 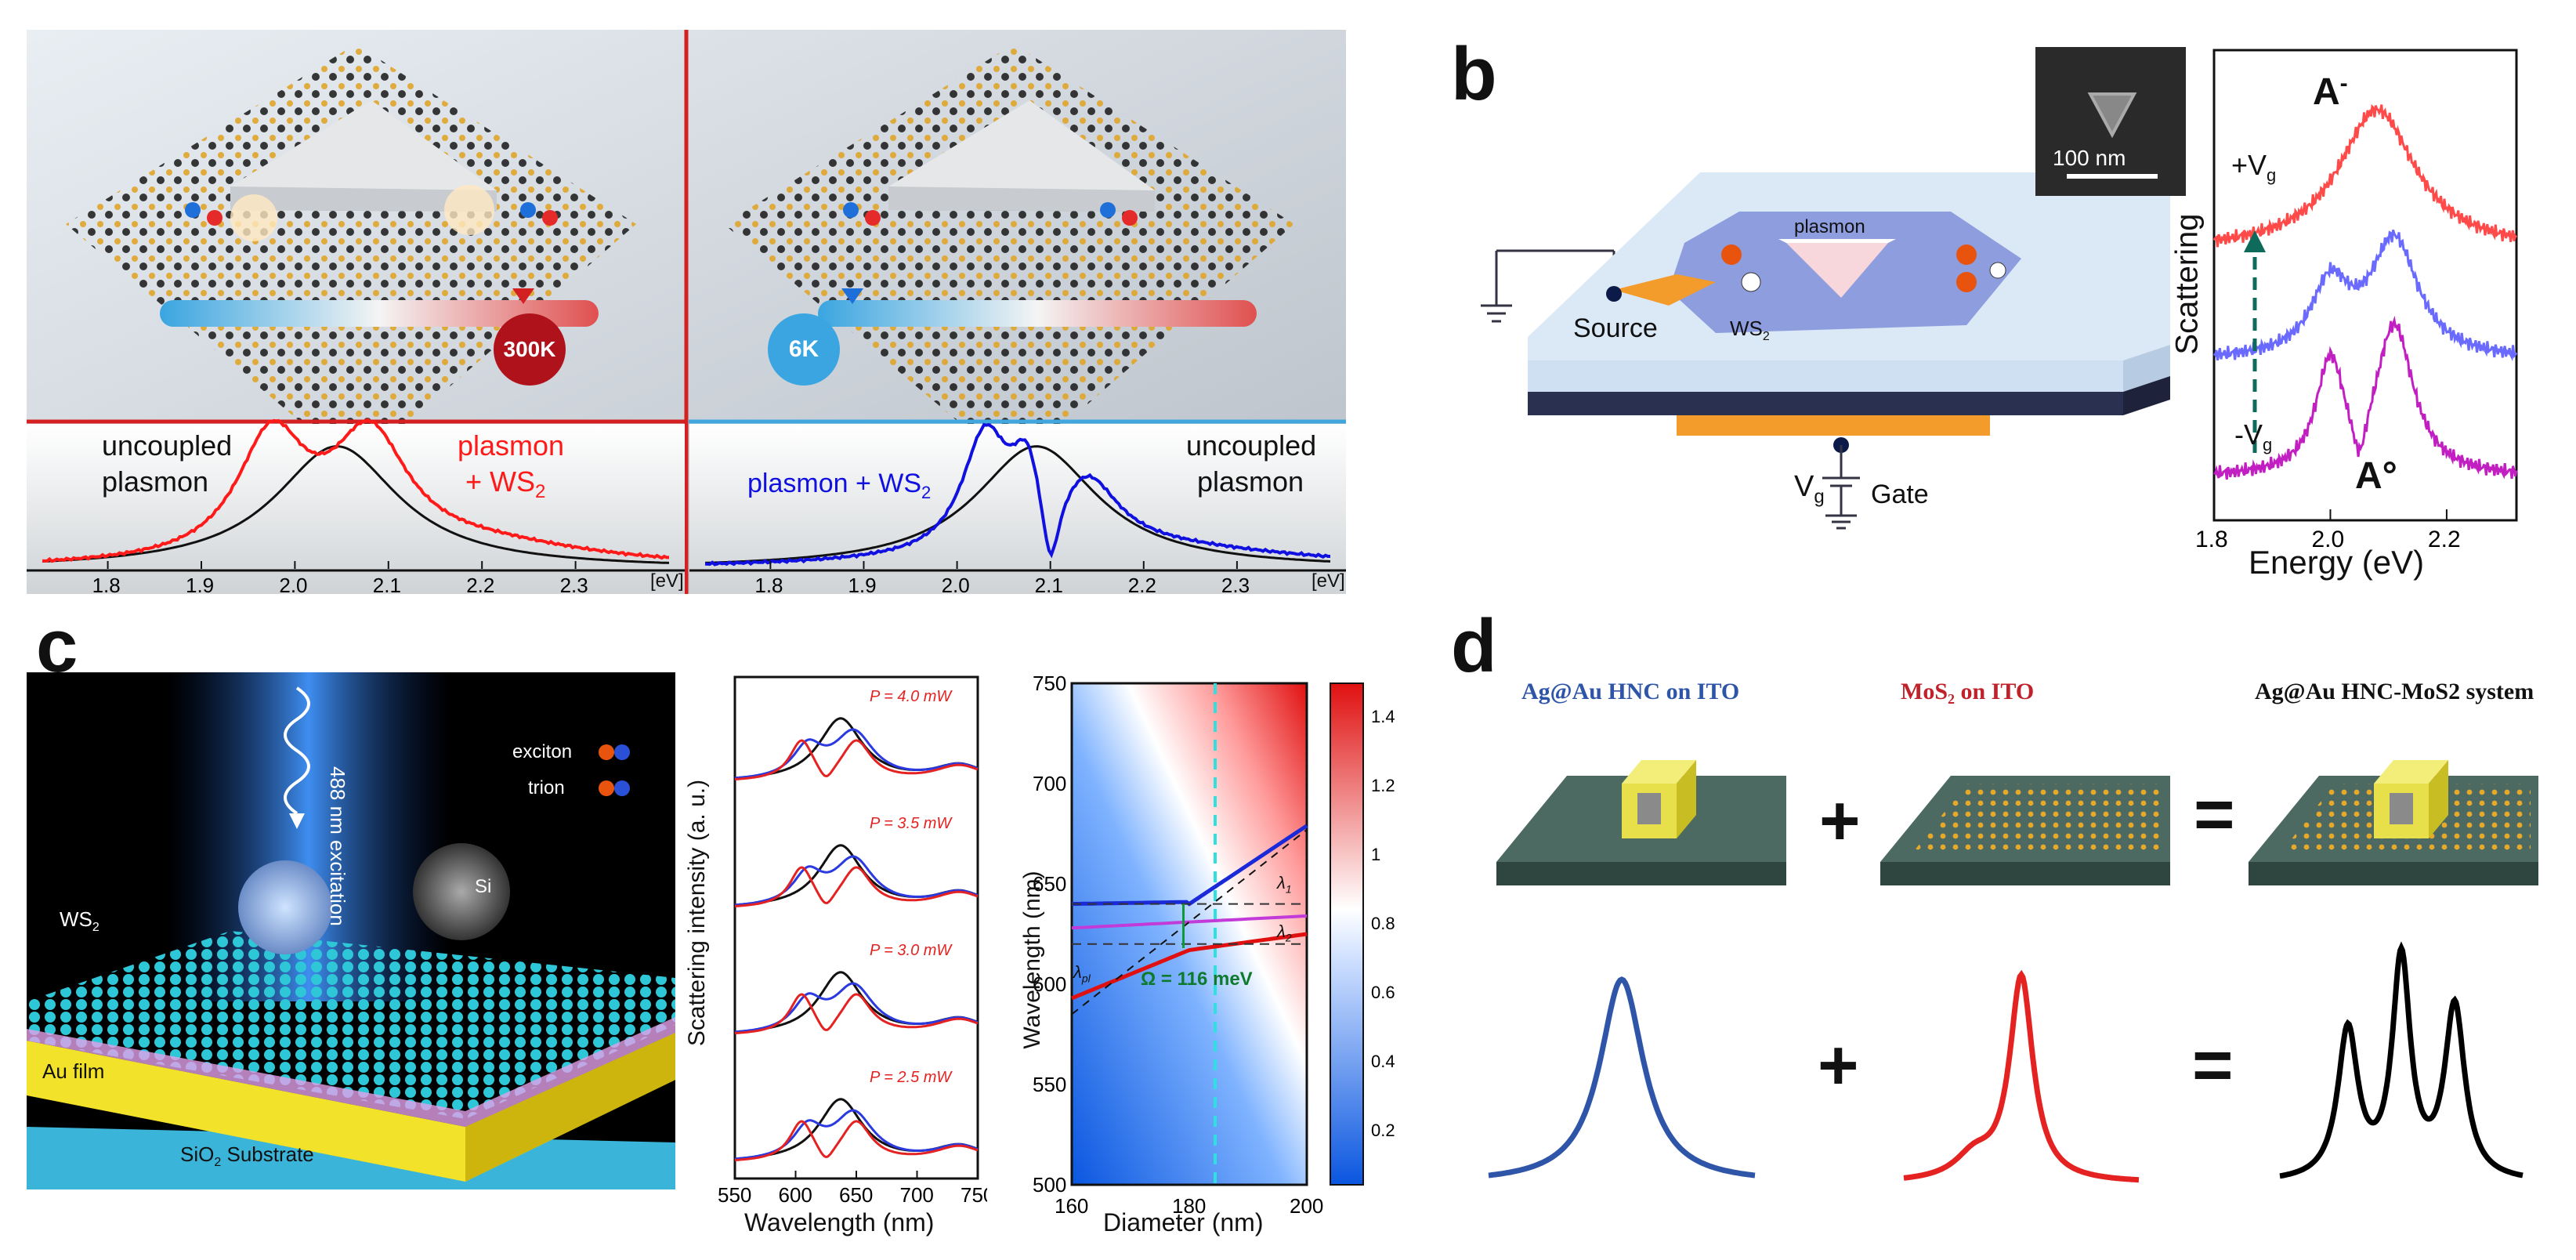 I want to click on temperature-badge-300k: 300K, so click(x=530, y=349).